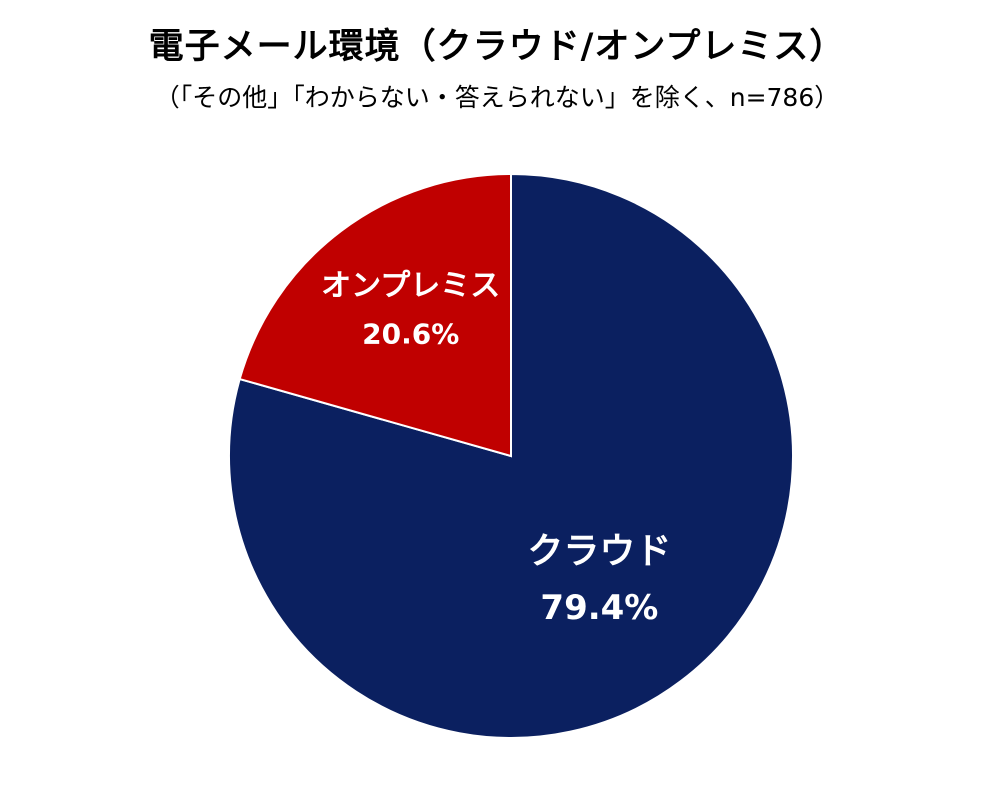  What do you see at coordinates (599, 551) in the screenshot?
I see `slice-label-cloud: クラウド` at bounding box center [599, 551].